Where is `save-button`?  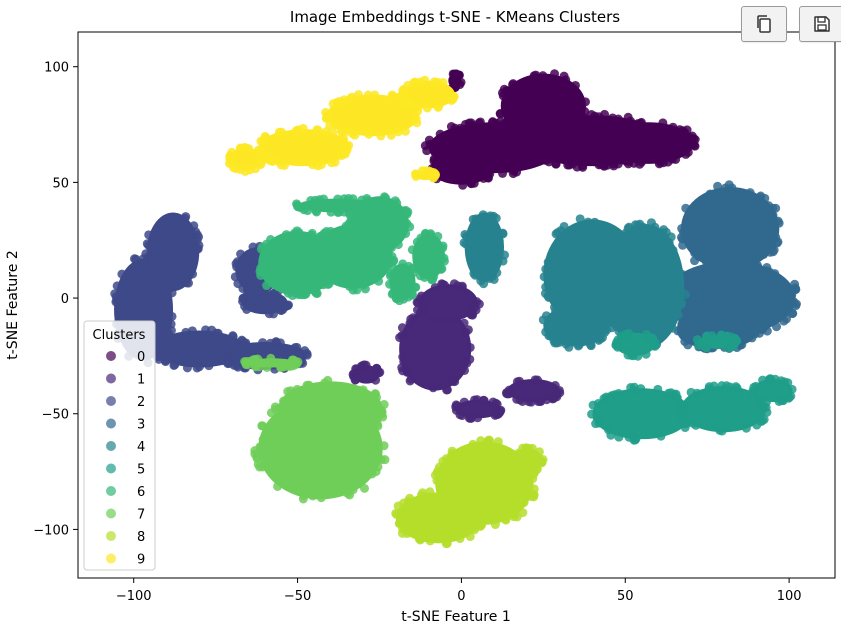 save-button is located at coordinates (820, 24).